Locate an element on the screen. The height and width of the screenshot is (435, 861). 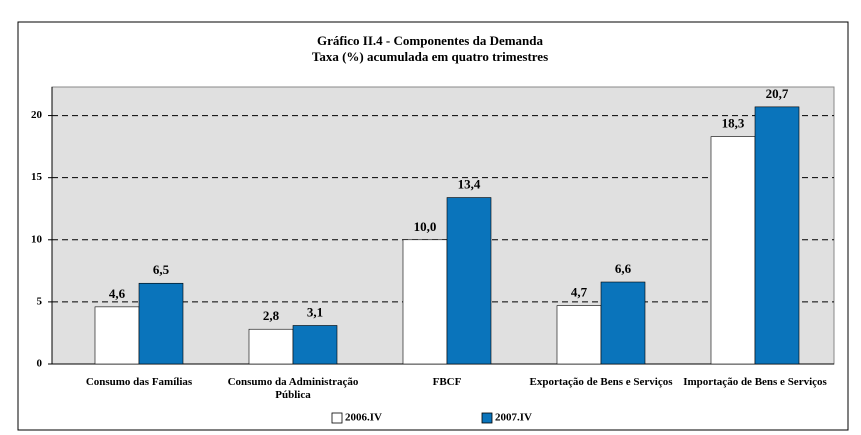
legend-label: 2007.IV is located at coordinates (513, 418).